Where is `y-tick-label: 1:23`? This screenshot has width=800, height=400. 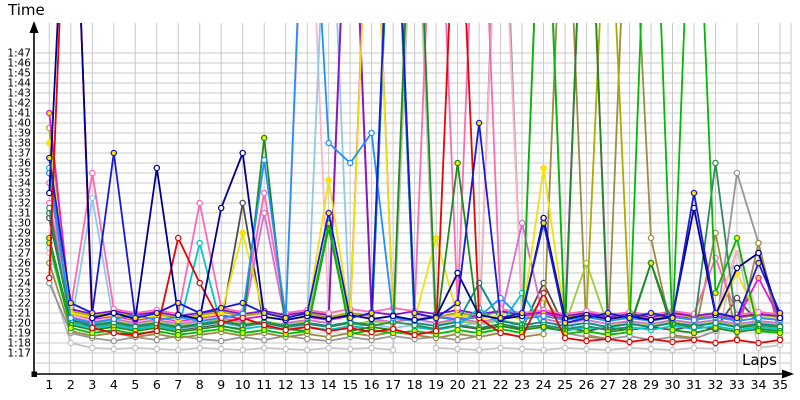 y-tick-label: 1:23 is located at coordinates (19, 294).